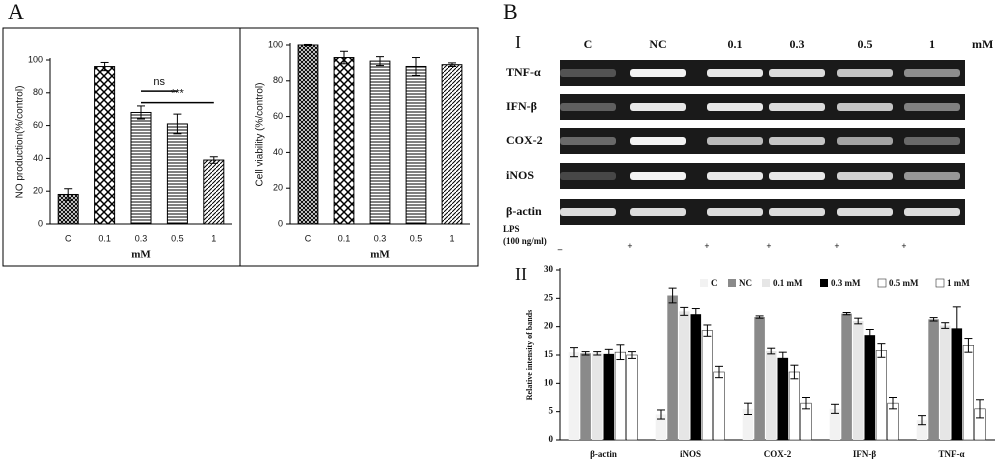 This screenshot has height=466, width=1000. Describe the element at coordinates (797, 44) in the screenshot. I see `lane-label: 0.3` at that location.